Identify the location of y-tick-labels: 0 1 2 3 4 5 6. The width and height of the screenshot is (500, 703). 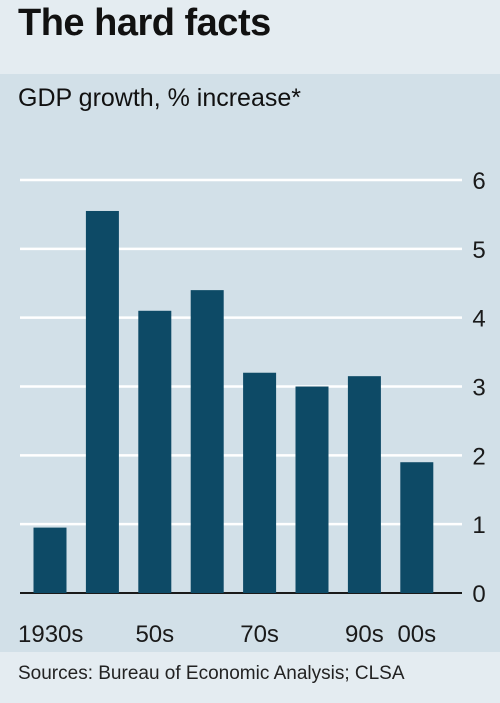
(478, 388).